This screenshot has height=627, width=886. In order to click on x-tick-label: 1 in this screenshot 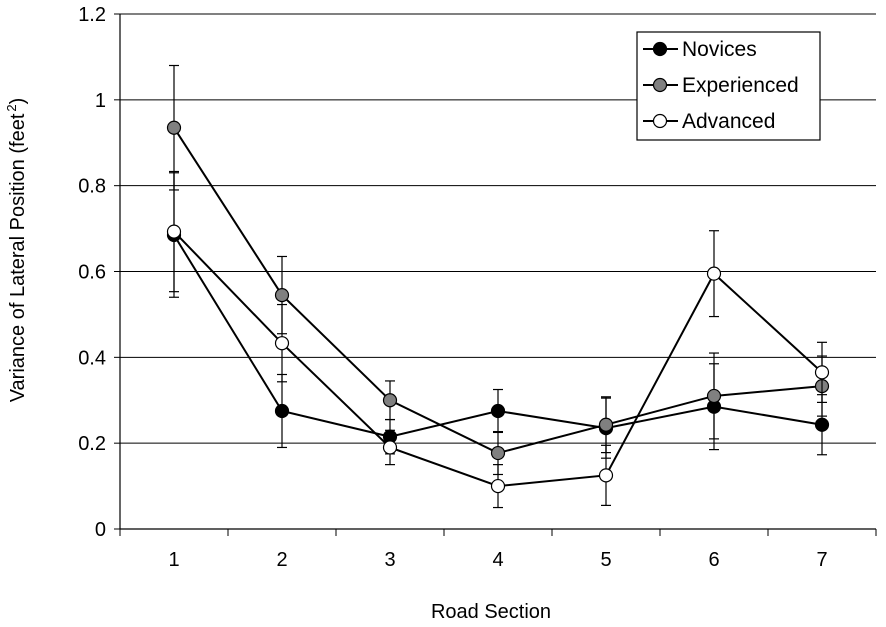, I will do `click(173, 560)`.